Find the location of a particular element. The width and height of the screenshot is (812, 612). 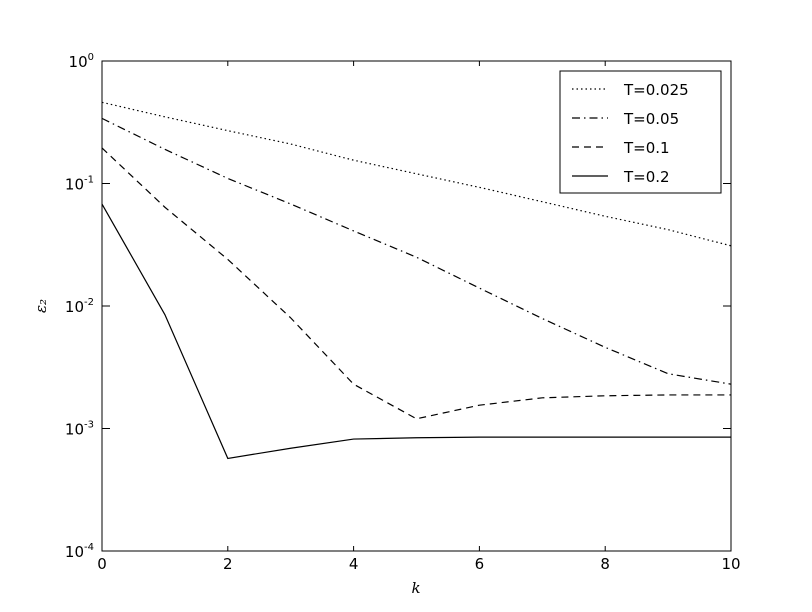

y-tick-label: 10⁻⁴ is located at coordinates (79, 551).